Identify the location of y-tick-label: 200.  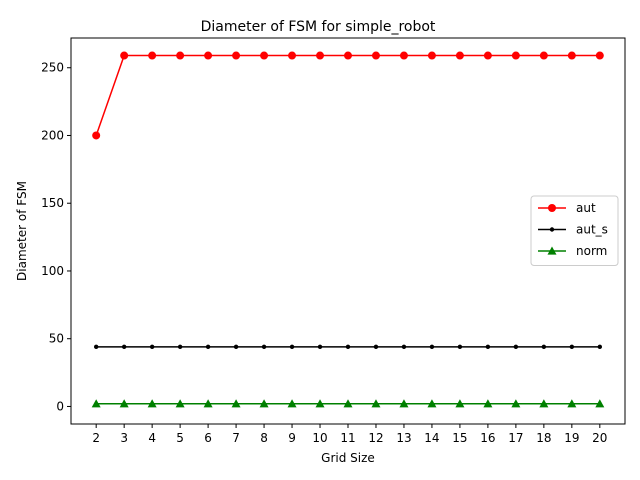
(52, 135).